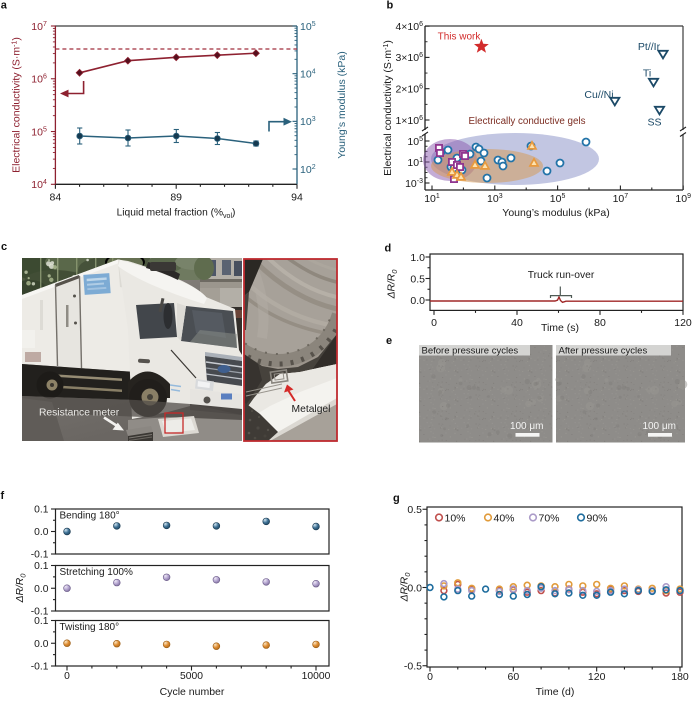 The width and height of the screenshot is (692, 701). What do you see at coordinates (56, 198) in the screenshot?
I see `svg-text: 84` at bounding box center [56, 198].